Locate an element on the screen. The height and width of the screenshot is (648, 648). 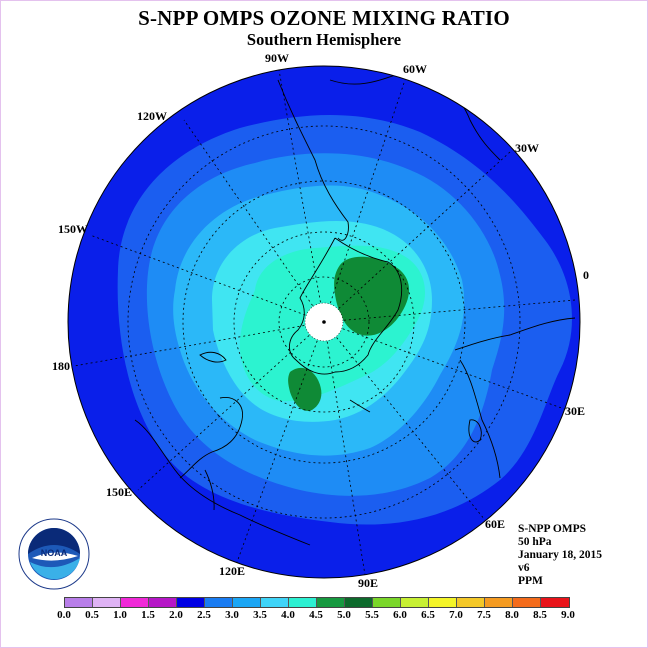
label-150E: 150E is located at coordinates (119, 492).